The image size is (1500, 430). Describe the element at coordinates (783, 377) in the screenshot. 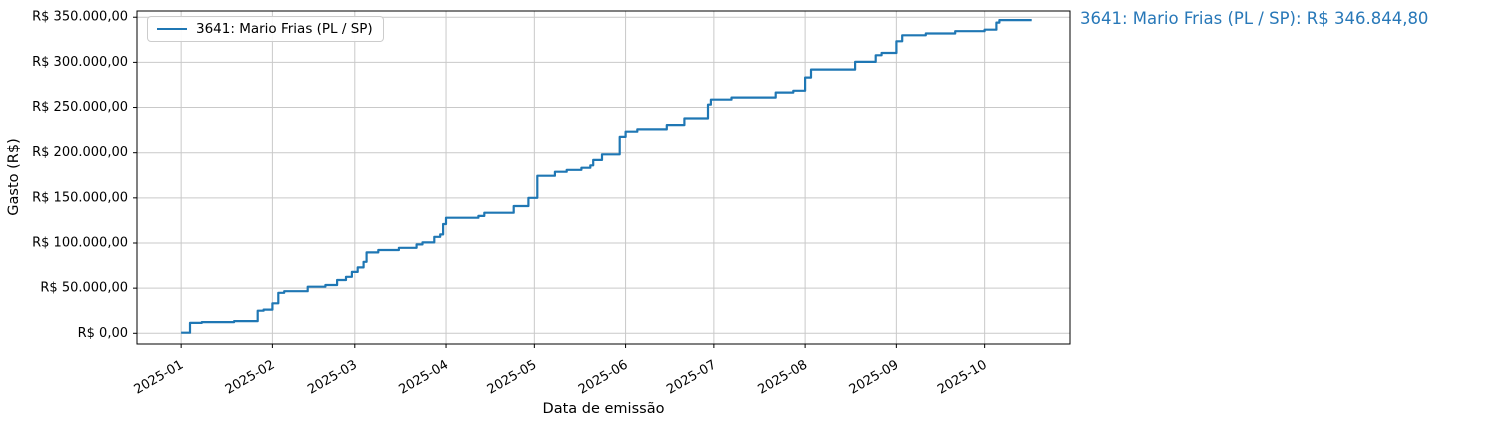

I see `x-tick-label: 2025-08` at that location.